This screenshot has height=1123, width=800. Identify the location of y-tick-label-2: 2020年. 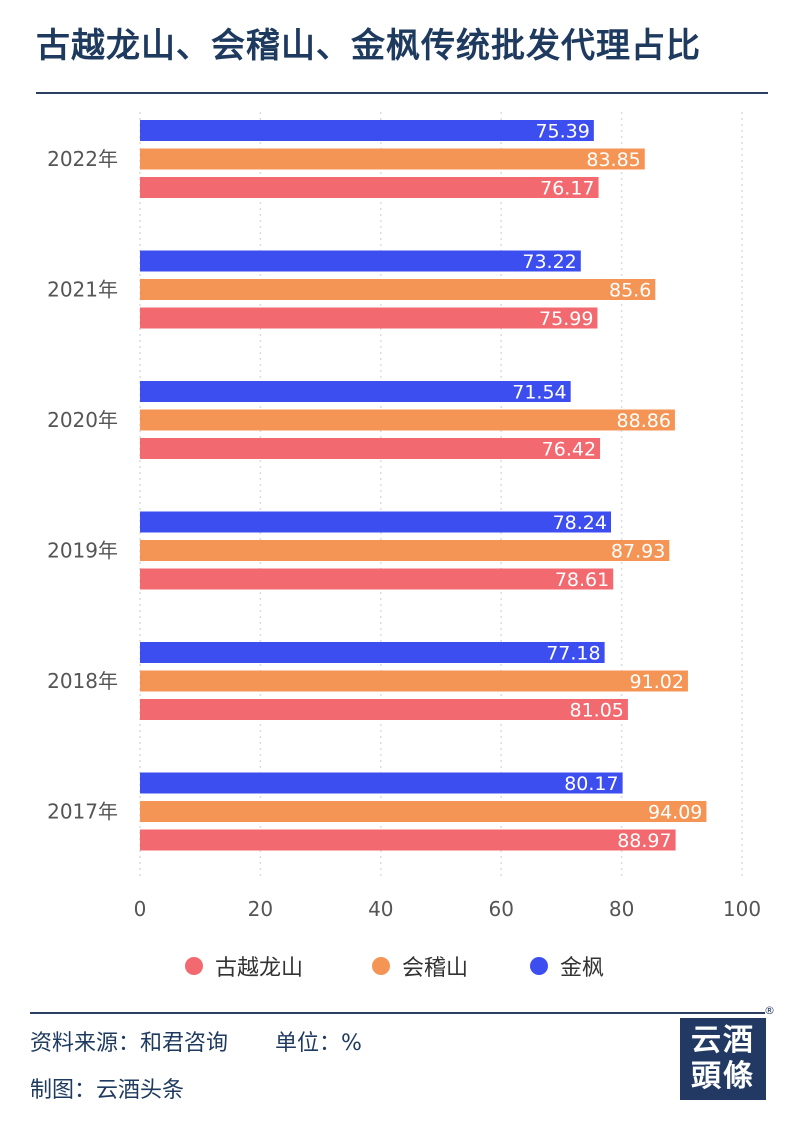
(82, 420).